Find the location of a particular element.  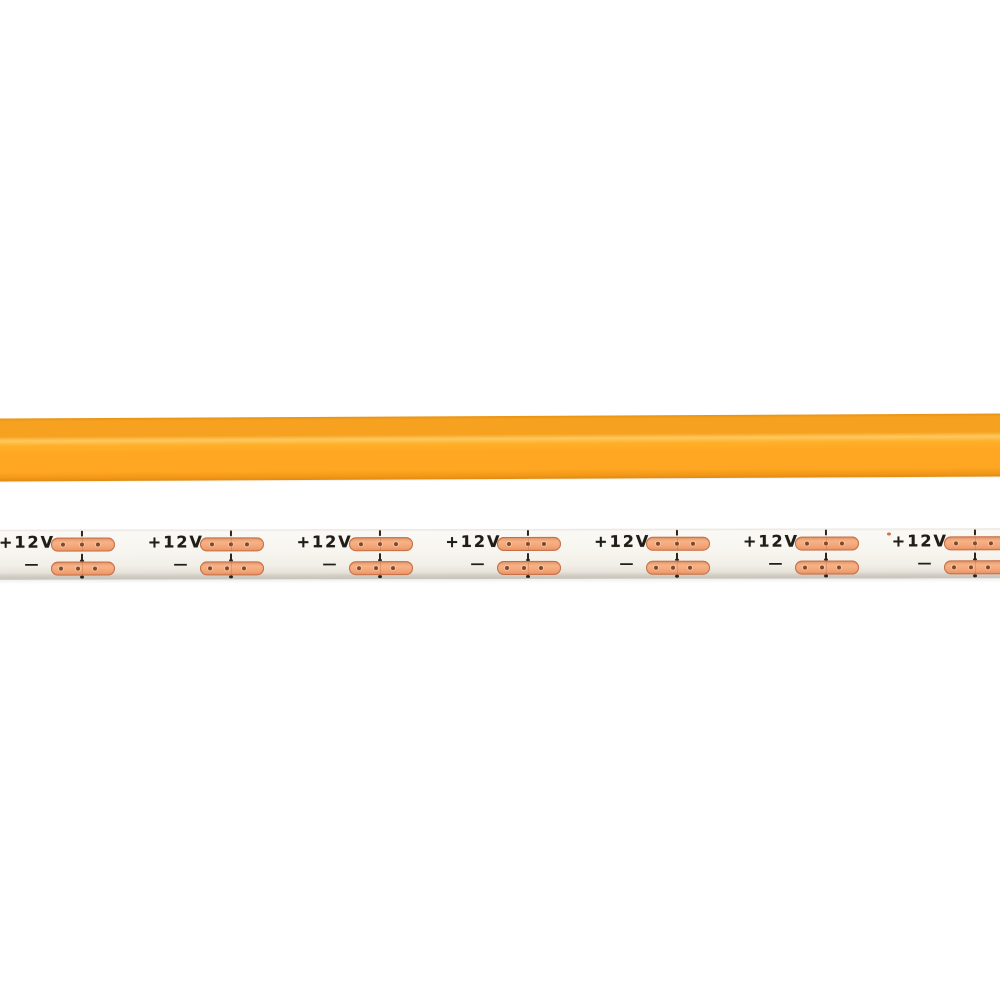

segment-row: +12V − +12V − is located at coordinates (500, 553).